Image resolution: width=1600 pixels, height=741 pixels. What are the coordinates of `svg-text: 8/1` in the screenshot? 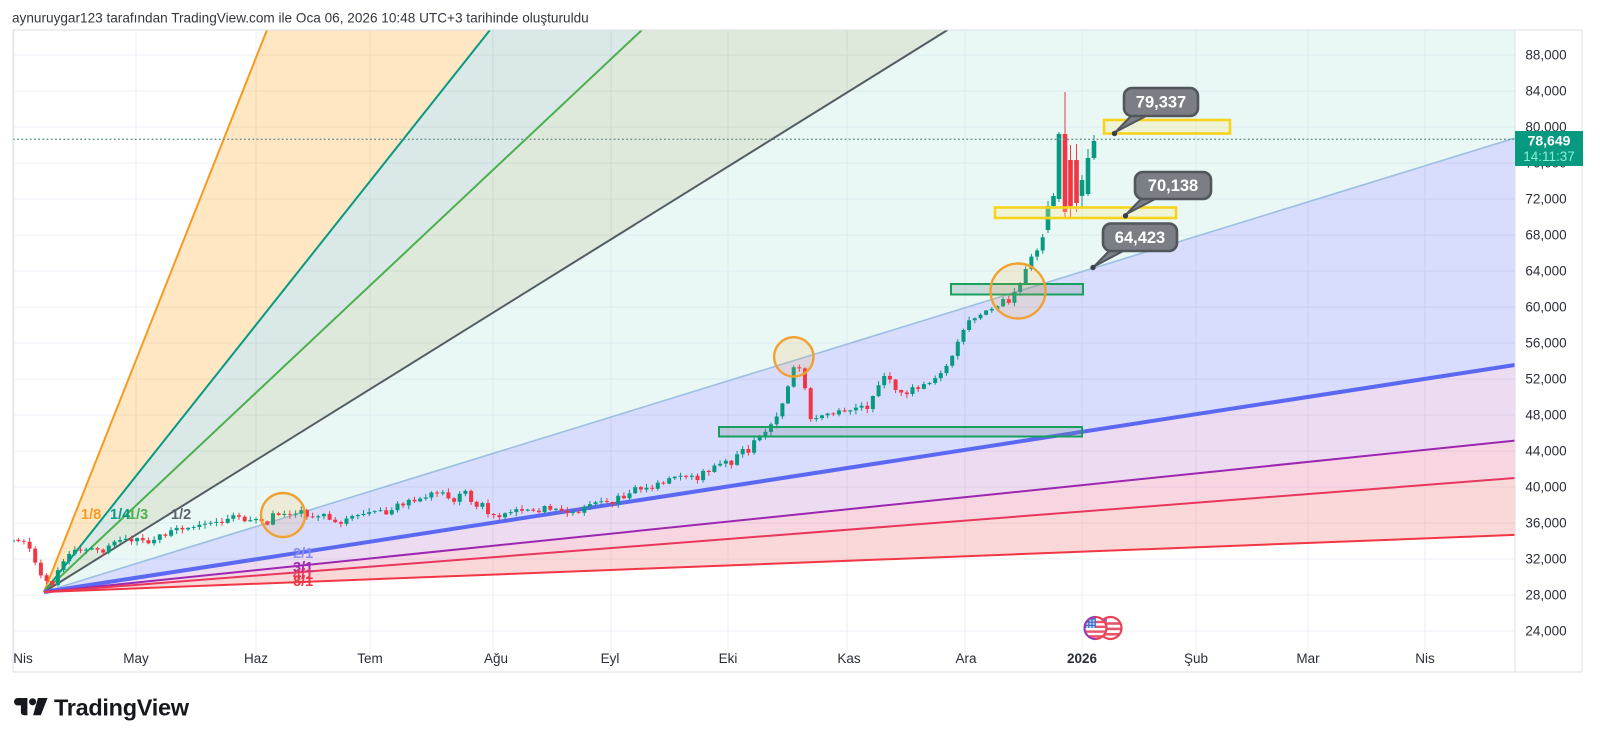 It's located at (303, 582).